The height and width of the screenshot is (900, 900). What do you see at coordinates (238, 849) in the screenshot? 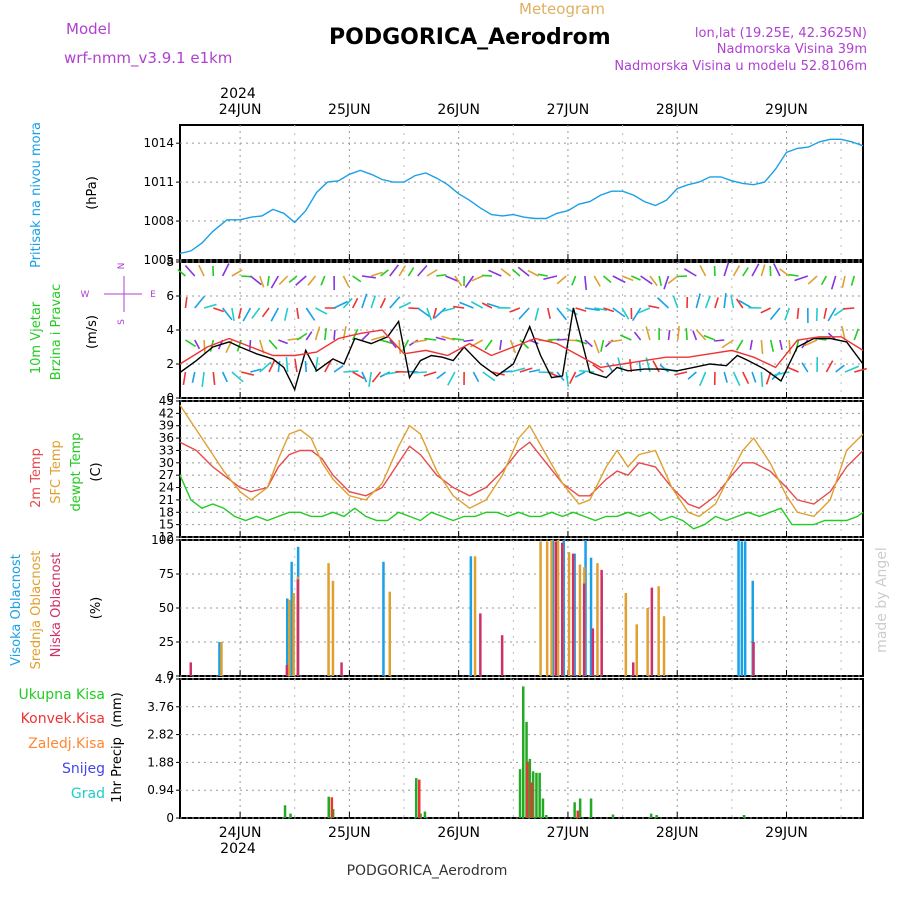
I see `bottom-year-label: 2024` at bounding box center [238, 849].